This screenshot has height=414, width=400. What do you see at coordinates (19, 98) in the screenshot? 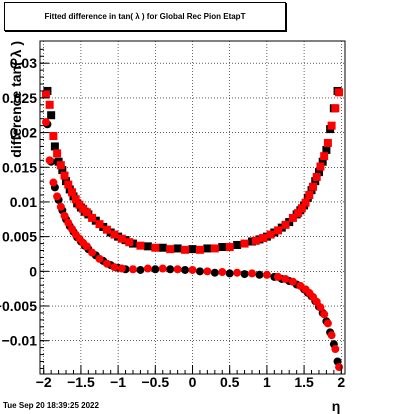
I see `y-tick-label: 0.025` at bounding box center [19, 98].